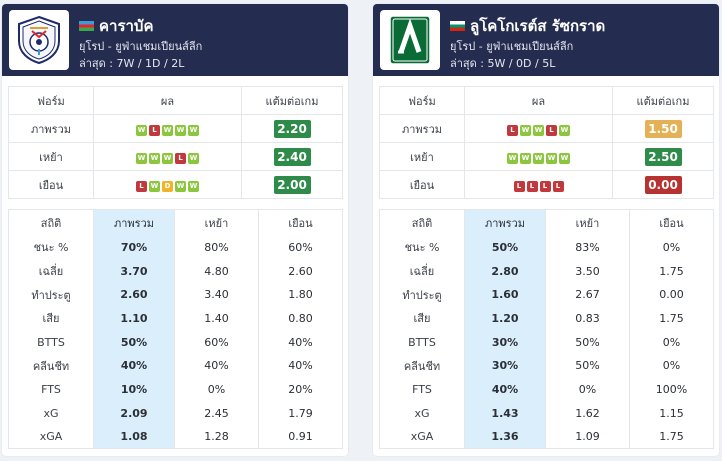 The height and width of the screenshot is (461, 722). I want to click on stat-header: สถิติ, so click(51, 222).